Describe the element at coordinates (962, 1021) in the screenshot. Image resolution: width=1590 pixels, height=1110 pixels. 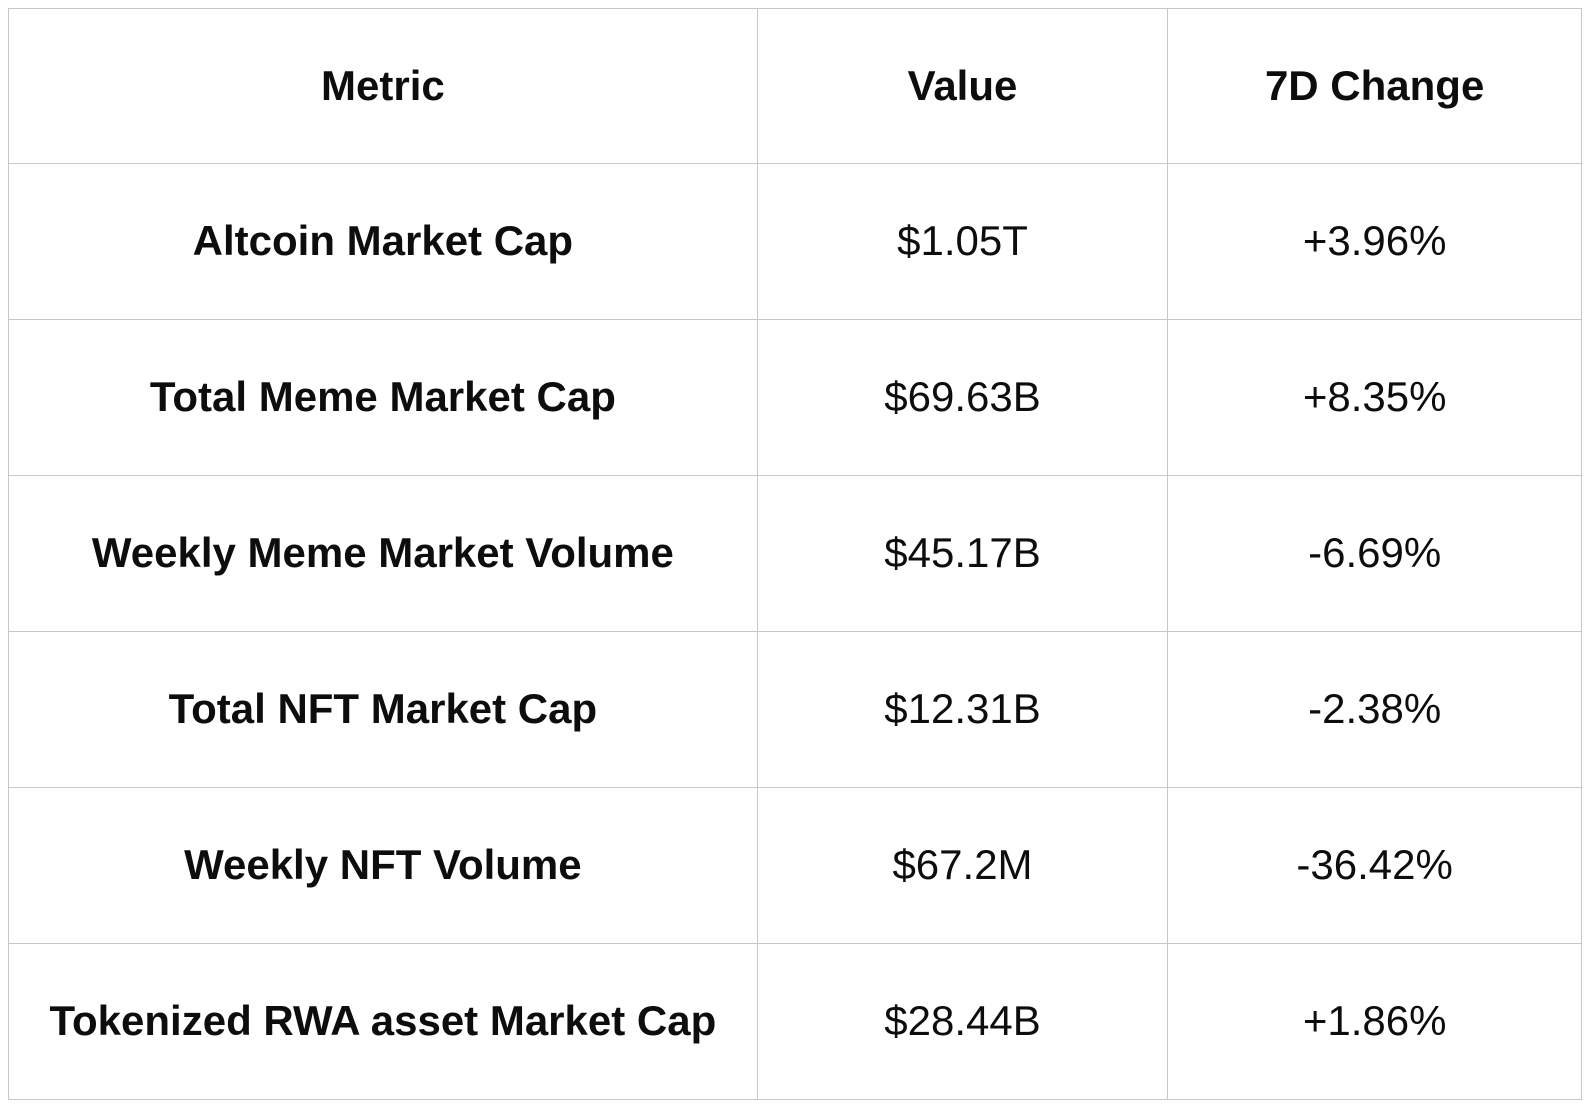
I see `value-cell: $28.44B` at that location.